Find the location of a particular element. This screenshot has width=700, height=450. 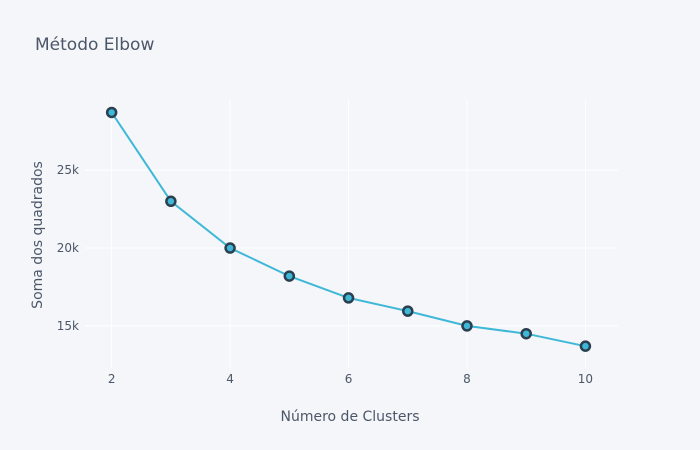

x-tick-label: 8 is located at coordinates (467, 379).